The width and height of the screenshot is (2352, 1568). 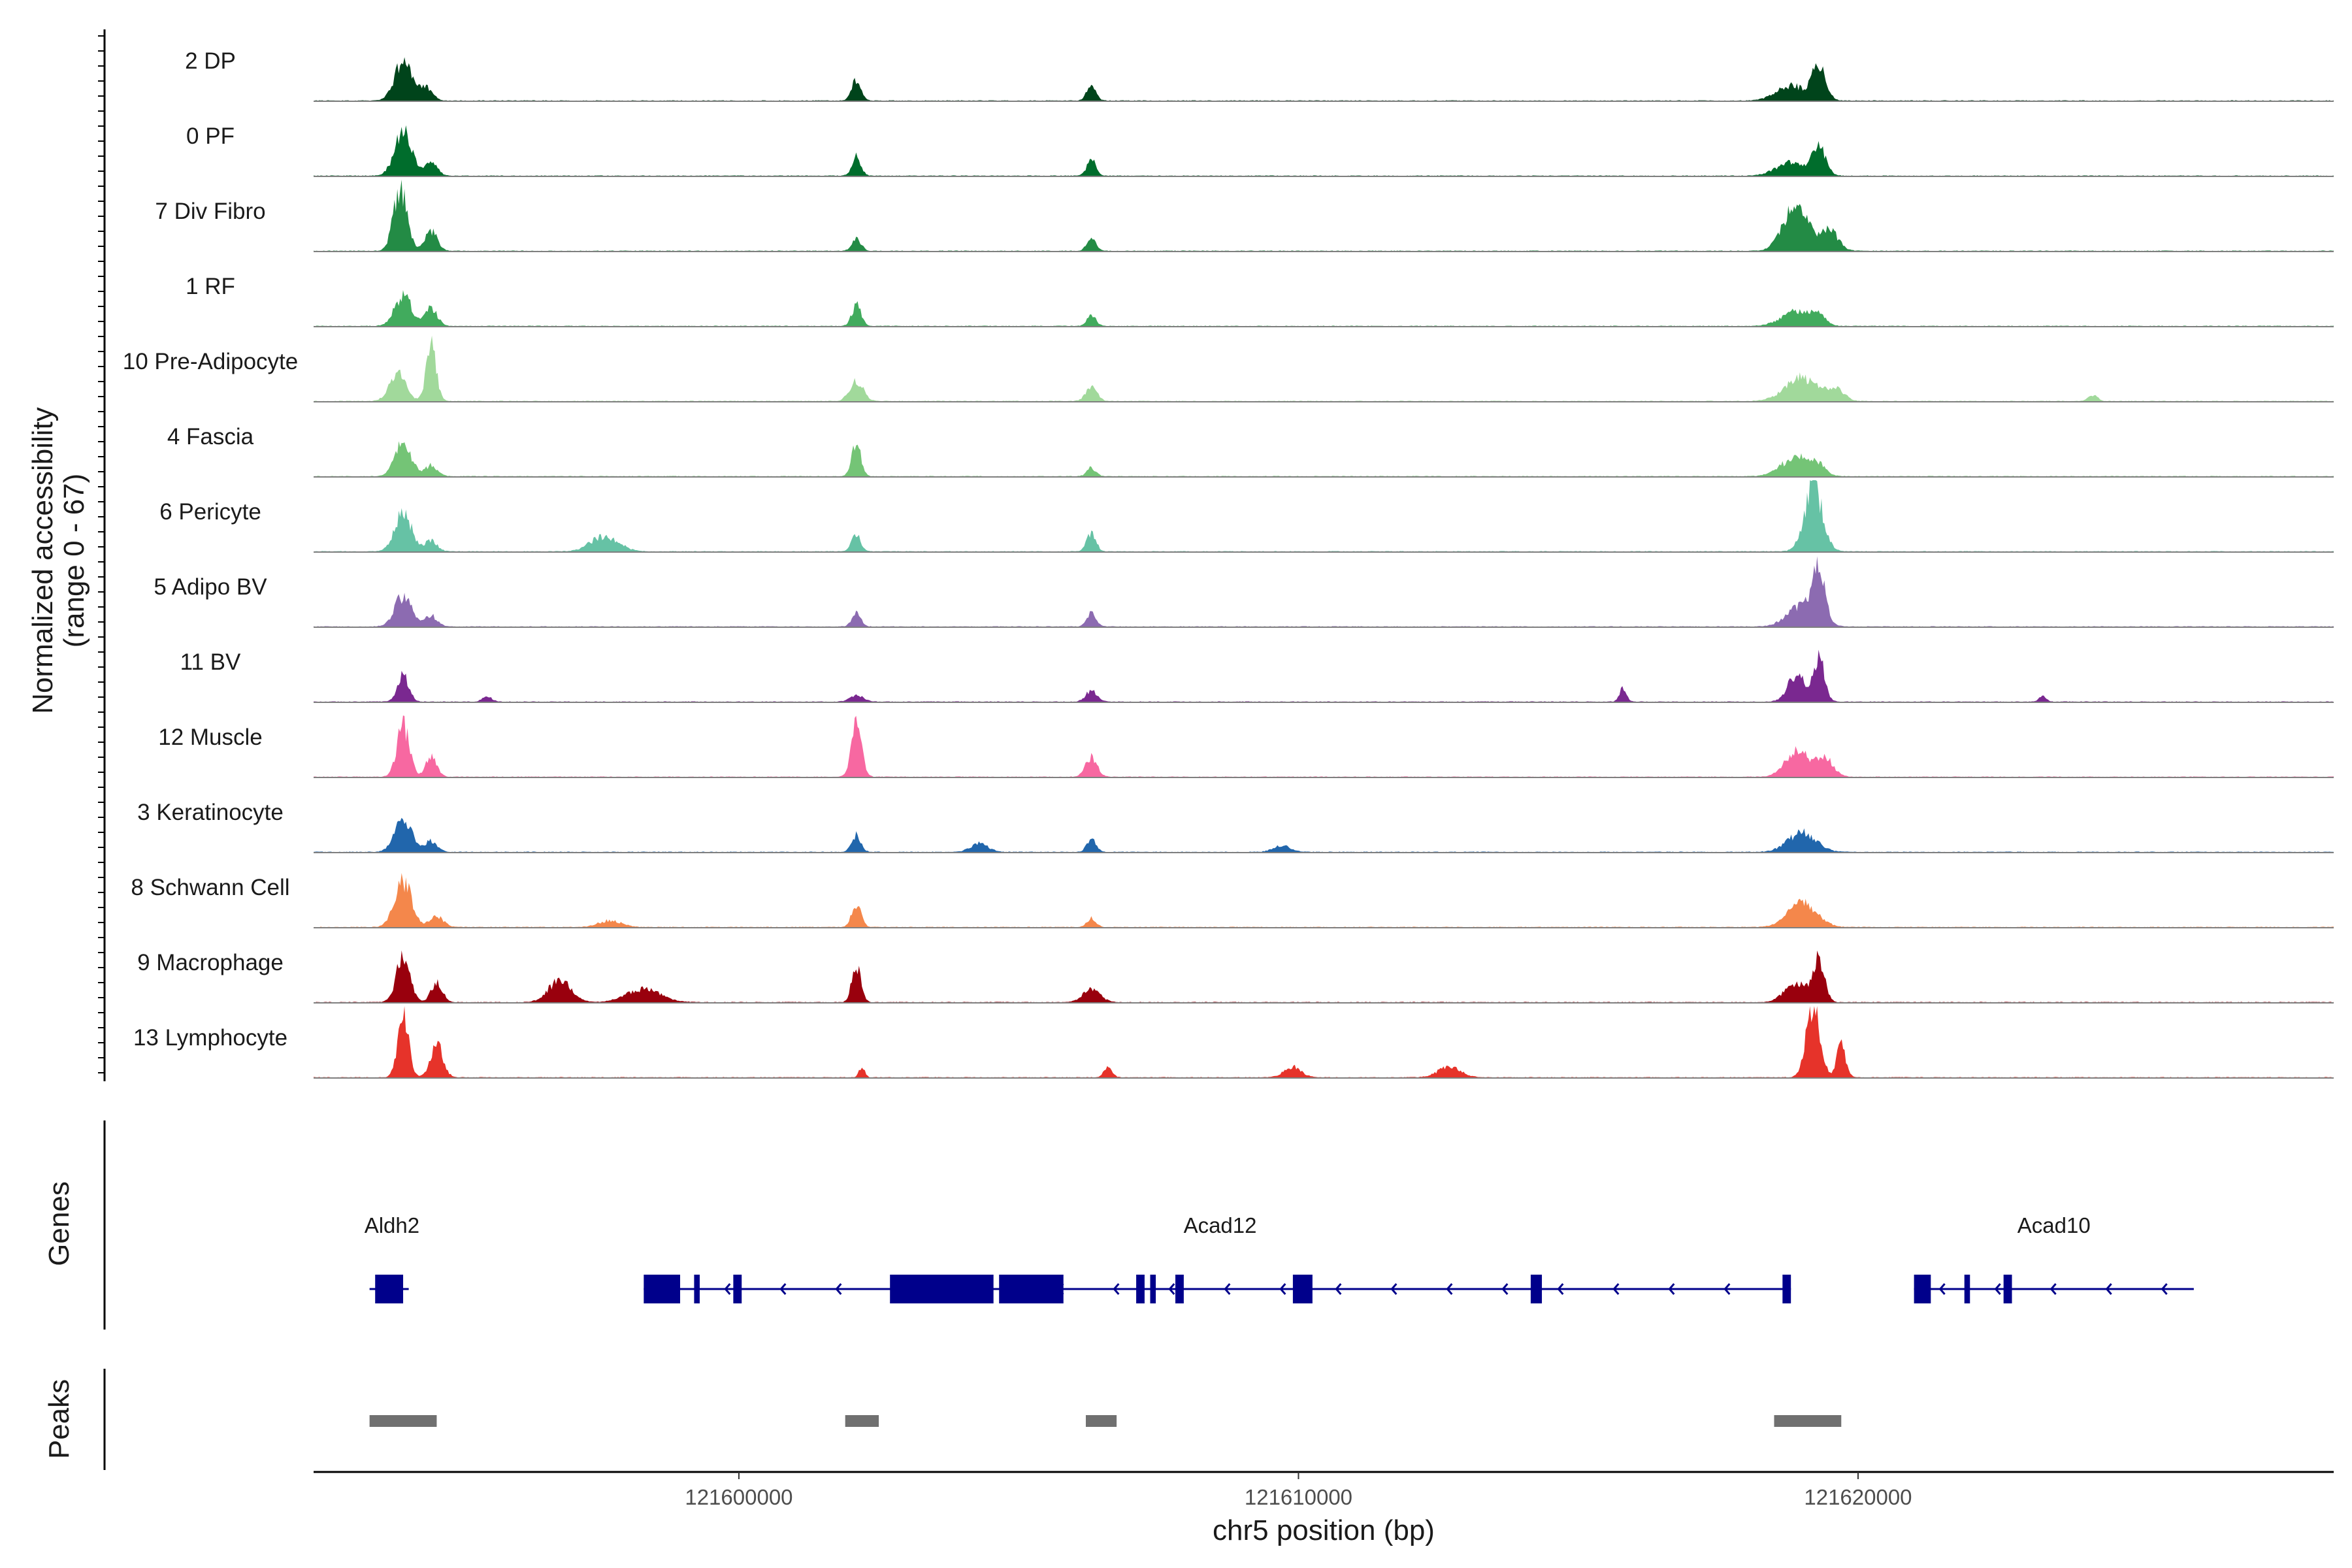 What do you see at coordinates (210, 1038) in the screenshot?
I see `track-label: 13 Lymphocyte` at bounding box center [210, 1038].